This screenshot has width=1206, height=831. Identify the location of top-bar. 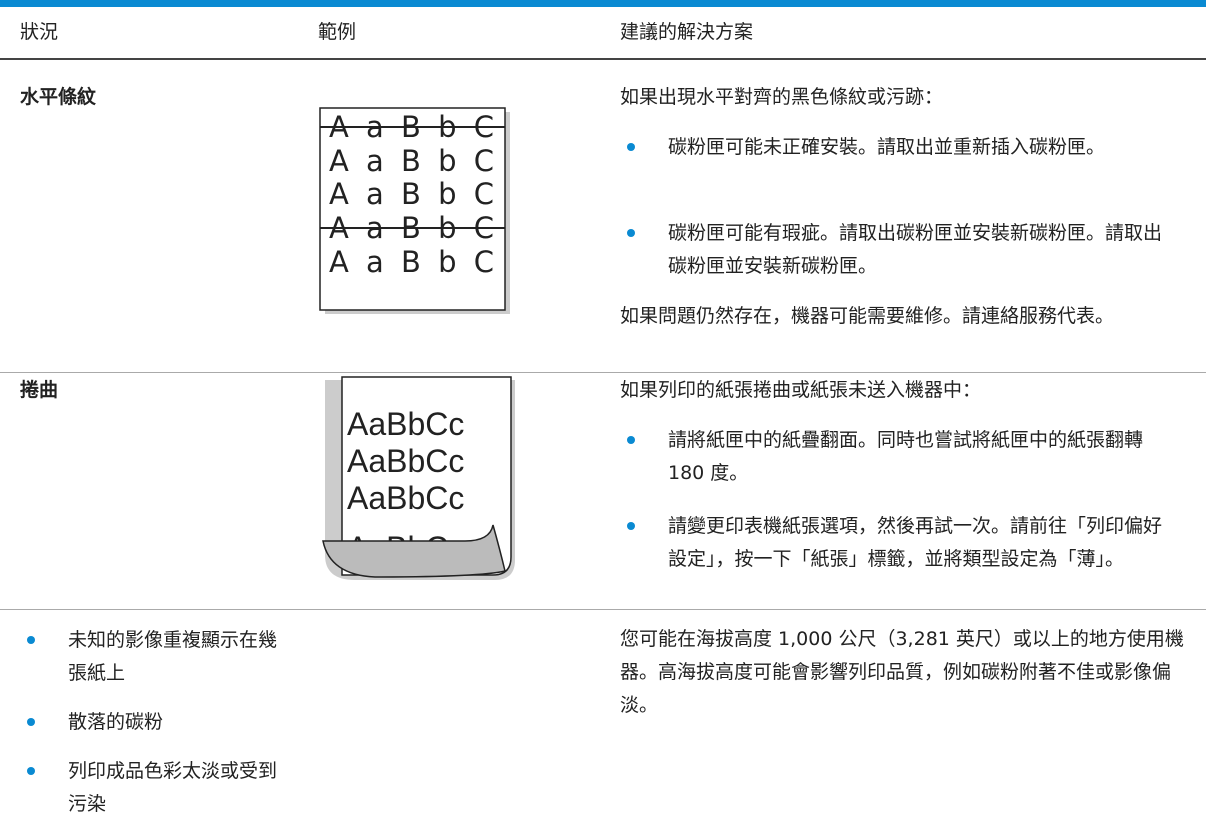
(603, 3).